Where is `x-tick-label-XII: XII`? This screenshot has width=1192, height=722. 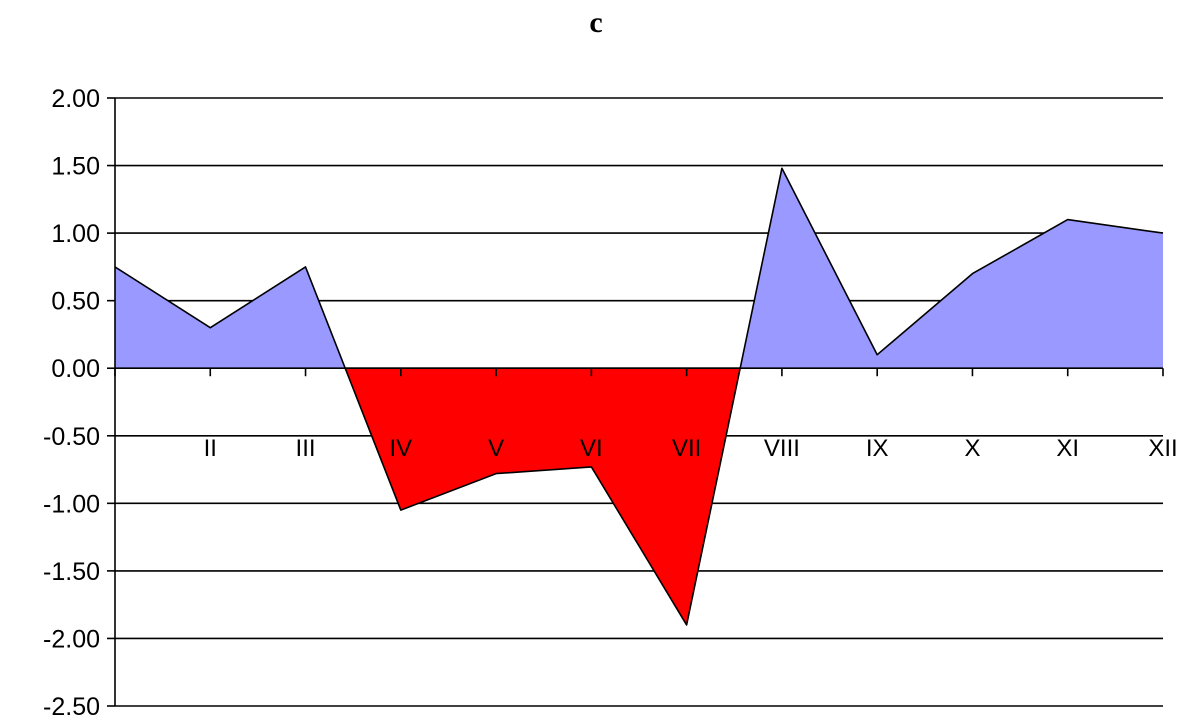
x-tick-label-XII: XII is located at coordinates (1162, 448).